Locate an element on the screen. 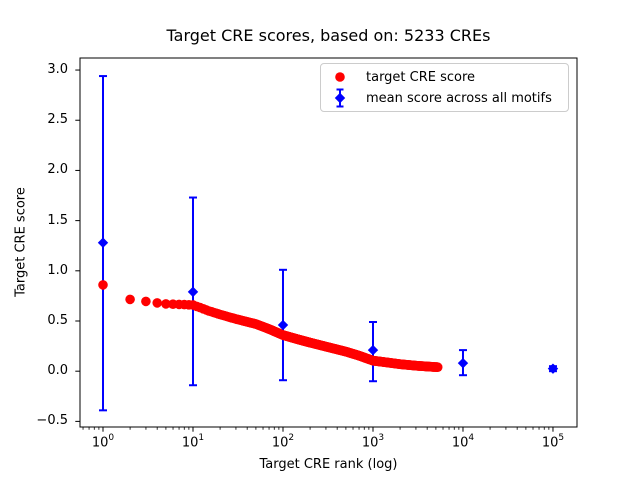 The image size is (640, 480). x-tick-label: 10⁰ is located at coordinates (103, 442).